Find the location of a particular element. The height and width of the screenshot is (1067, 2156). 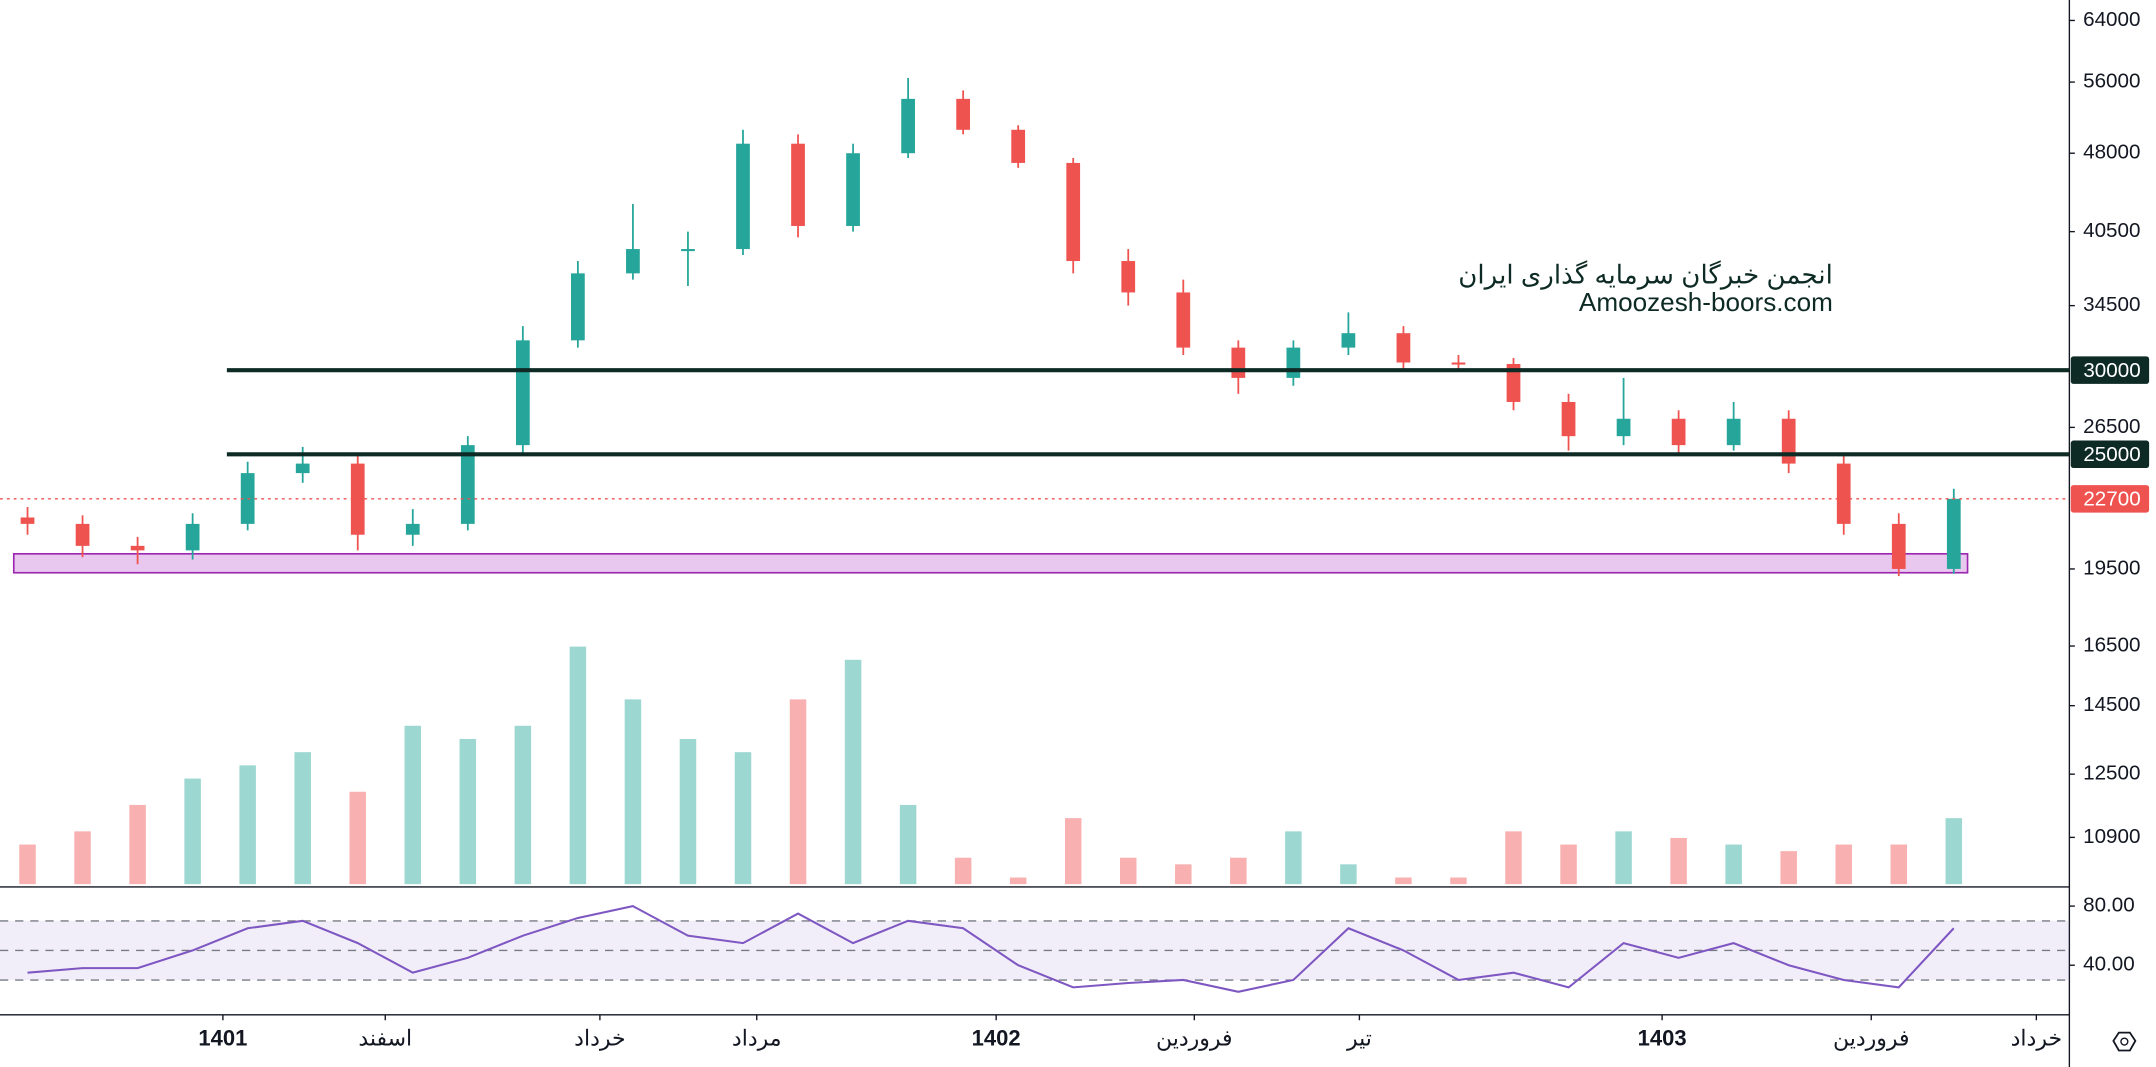

y-tick-label: 19500 is located at coordinates (2111, 567).